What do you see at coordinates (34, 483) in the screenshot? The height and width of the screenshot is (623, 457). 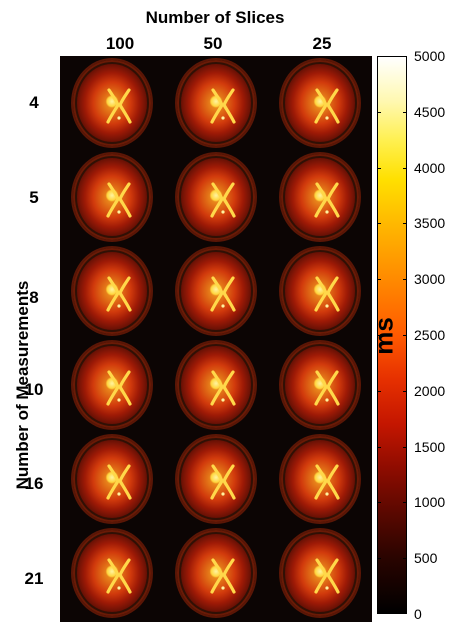 I see `row-label-16: 16` at bounding box center [34, 483].